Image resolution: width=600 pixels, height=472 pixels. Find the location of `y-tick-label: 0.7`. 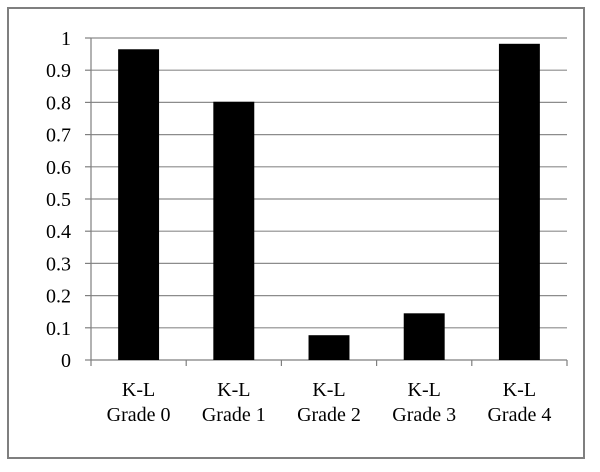

y-tick-label: 0.7 is located at coordinates (58, 136).